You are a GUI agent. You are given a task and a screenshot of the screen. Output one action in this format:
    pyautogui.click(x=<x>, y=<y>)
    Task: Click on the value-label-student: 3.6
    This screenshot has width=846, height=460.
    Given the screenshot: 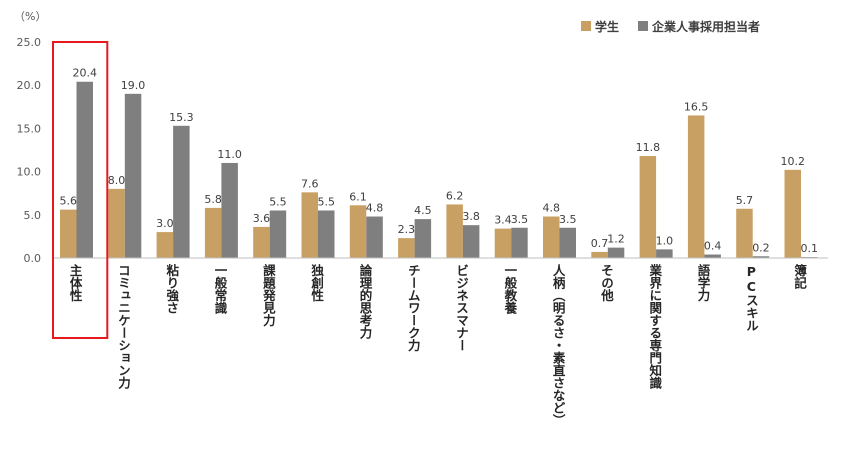 What is the action you would take?
    pyautogui.click(x=262, y=218)
    